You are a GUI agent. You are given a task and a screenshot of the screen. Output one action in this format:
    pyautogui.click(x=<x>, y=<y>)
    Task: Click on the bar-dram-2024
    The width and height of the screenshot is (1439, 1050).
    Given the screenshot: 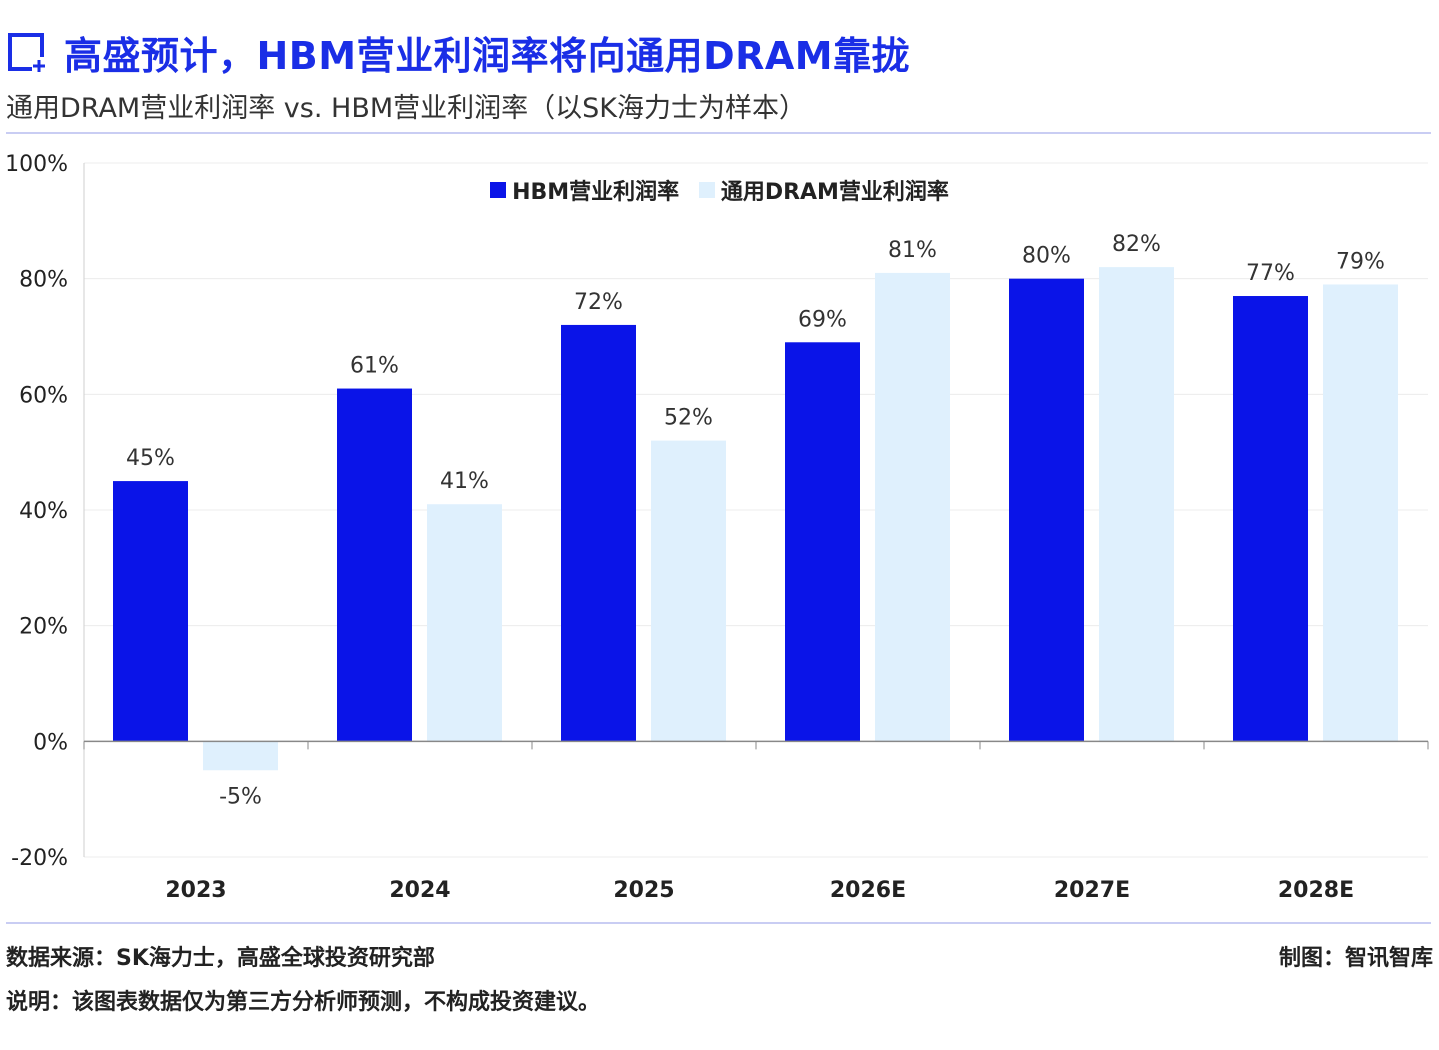 What is the action you would take?
    pyautogui.click(x=464, y=623)
    